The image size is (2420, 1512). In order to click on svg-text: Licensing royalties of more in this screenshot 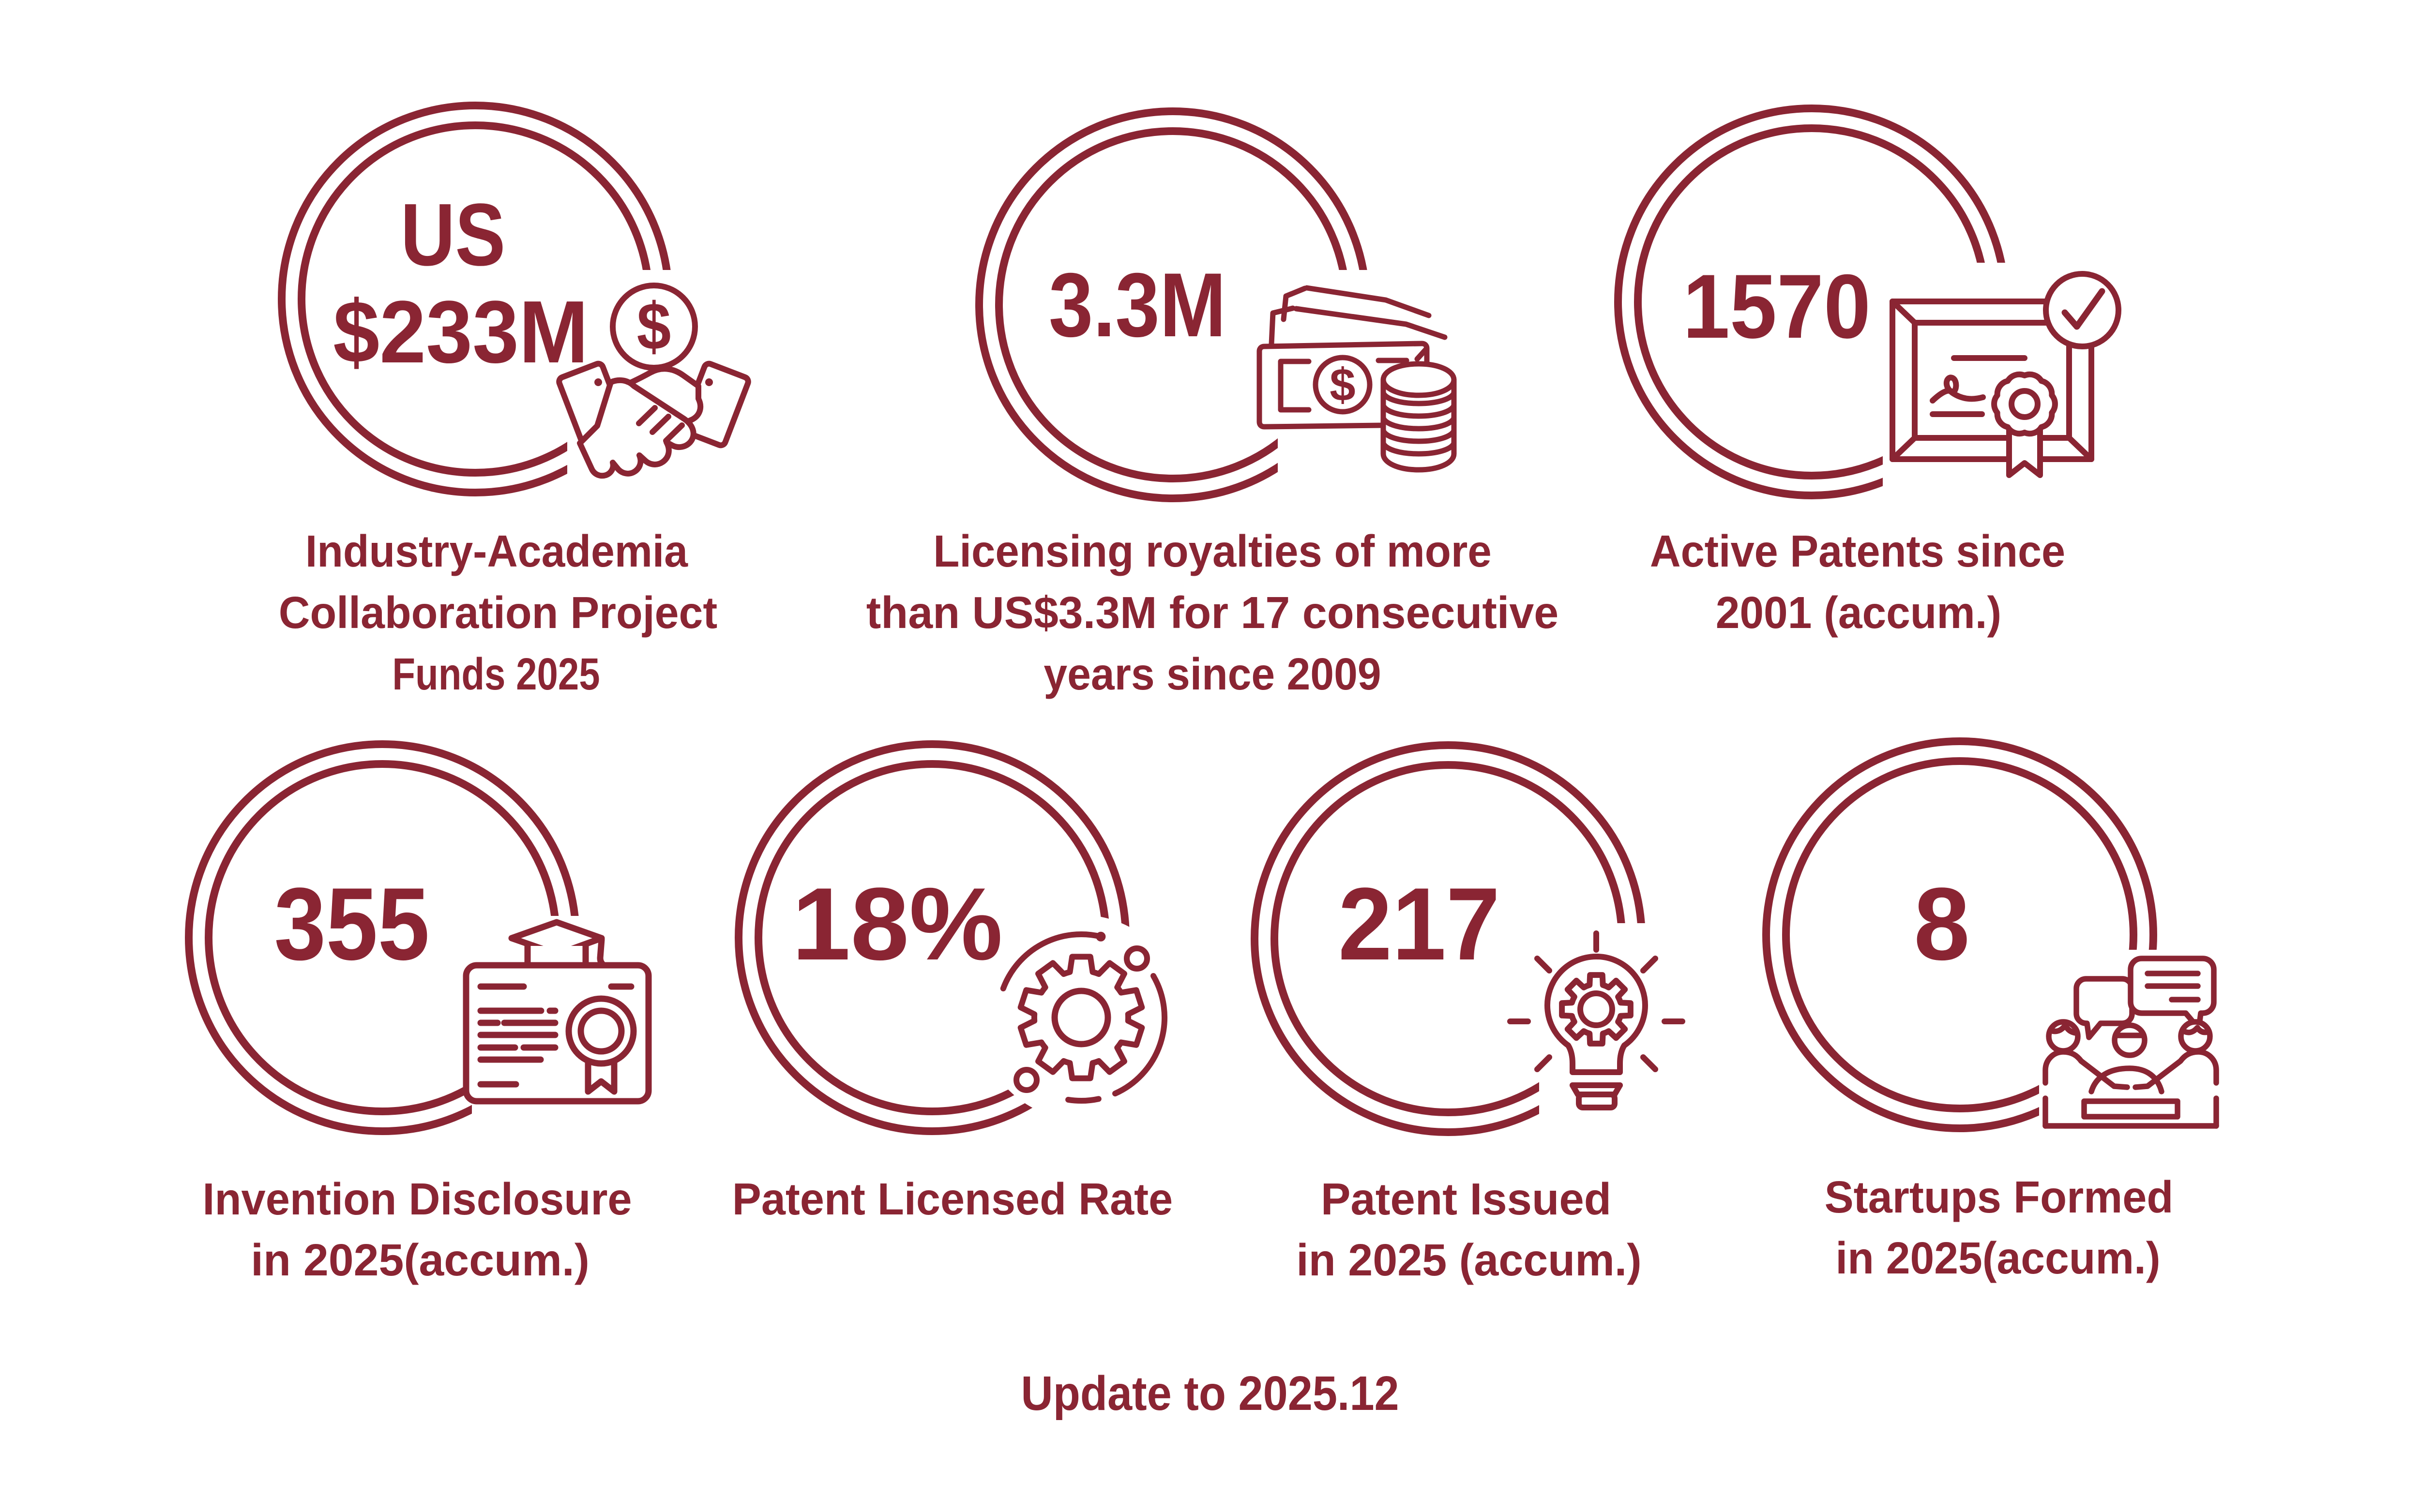, I will do `click(1212, 551)`.